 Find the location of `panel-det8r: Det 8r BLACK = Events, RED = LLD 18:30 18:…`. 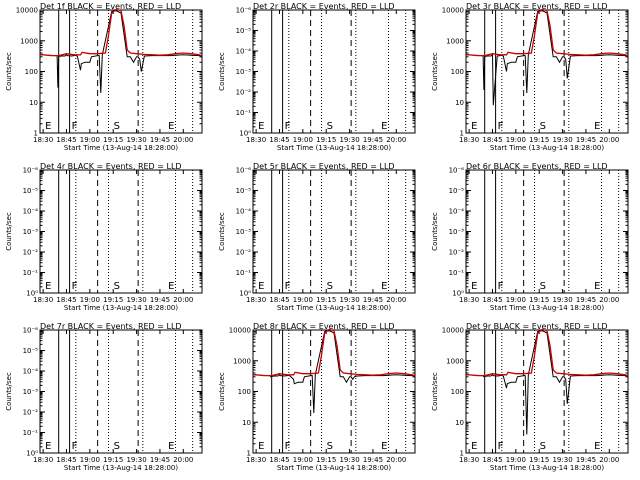

panel-det8r: Det 8r BLACK = Events, RED = LLD 18:30 18:… is located at coordinates (317, 397).